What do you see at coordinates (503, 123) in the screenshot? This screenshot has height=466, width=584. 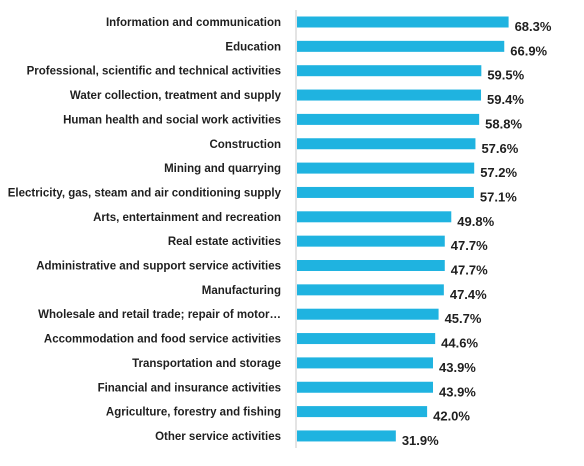 I see `value-label: 58.8%` at bounding box center [503, 123].